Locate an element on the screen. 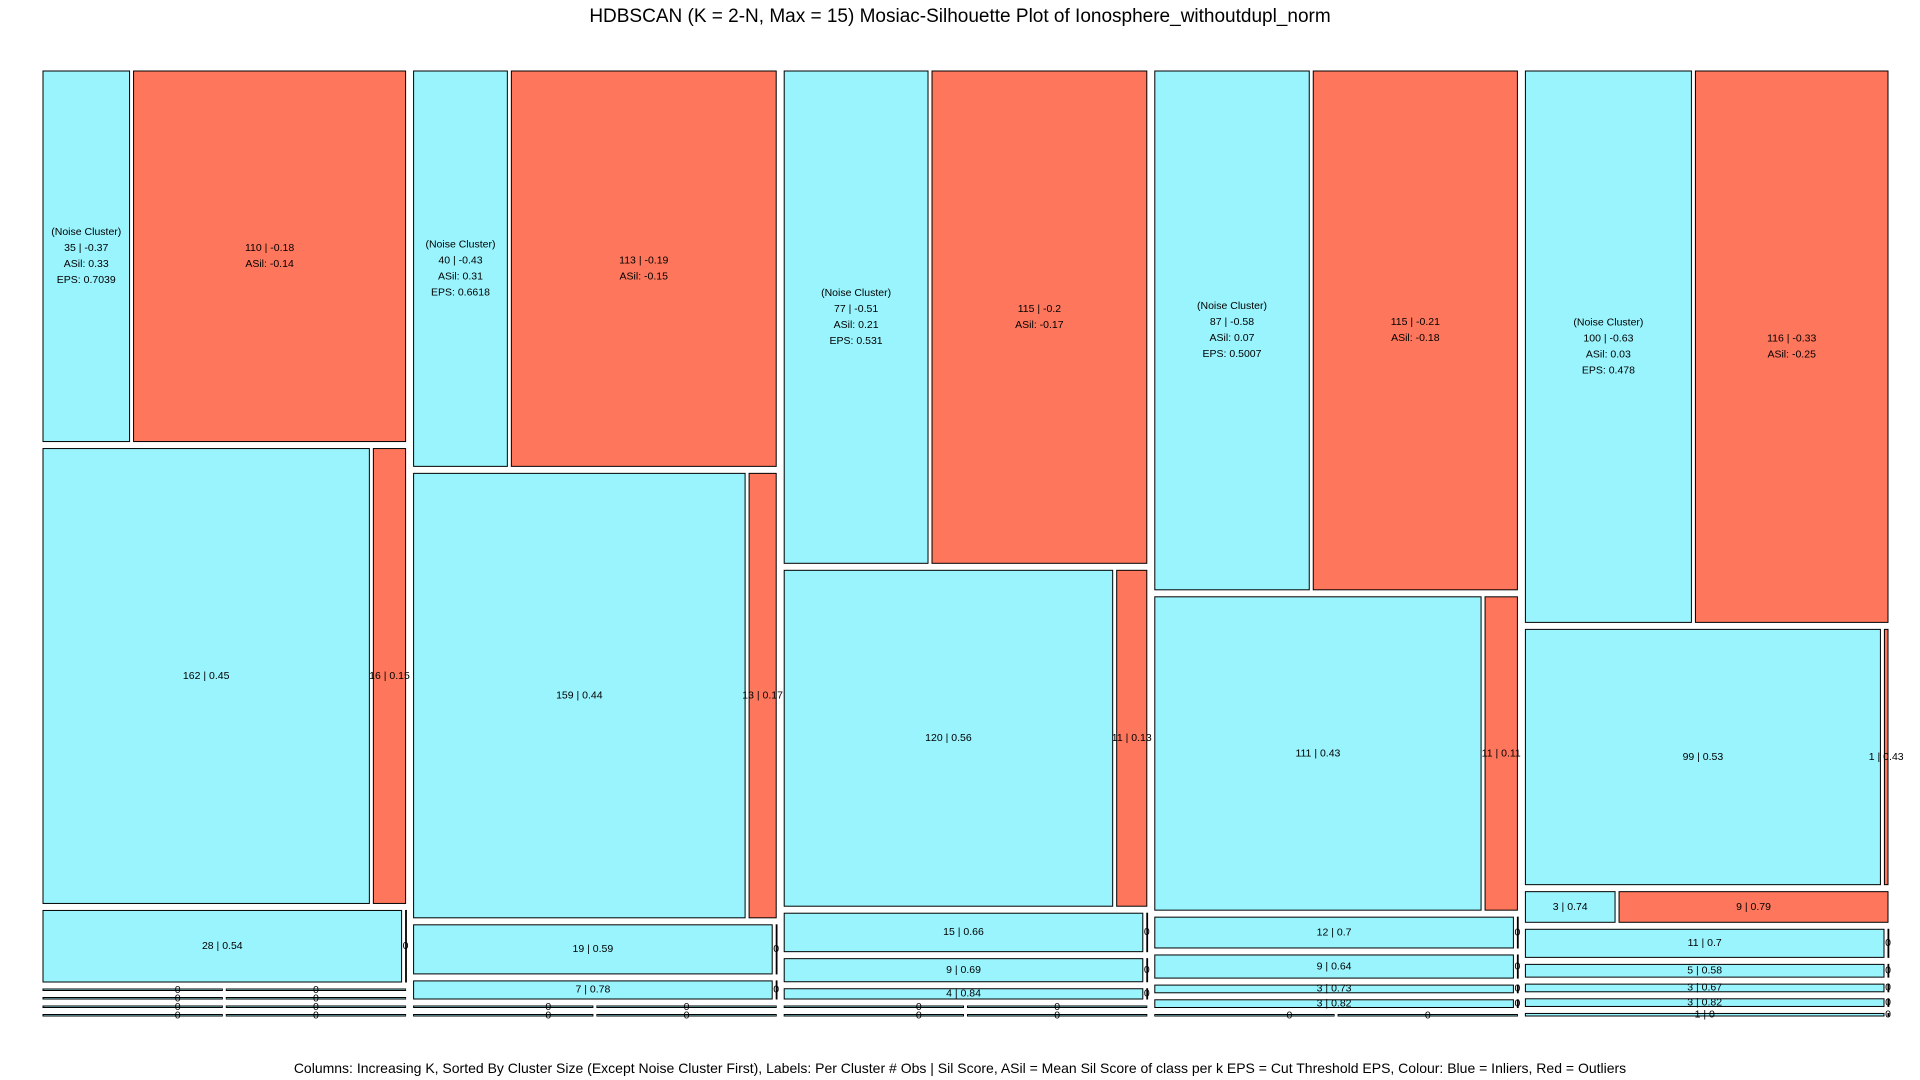 The height and width of the screenshot is (1080, 1920). noise-cluster-label: ASil: 0.33 is located at coordinates (86, 264).